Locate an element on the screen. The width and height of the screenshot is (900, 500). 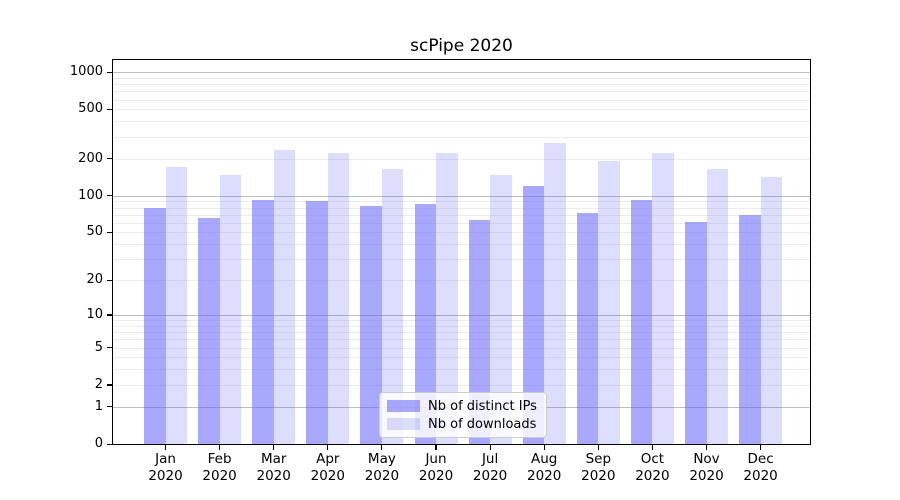
bar-downloads-mar is located at coordinates (284, 297).